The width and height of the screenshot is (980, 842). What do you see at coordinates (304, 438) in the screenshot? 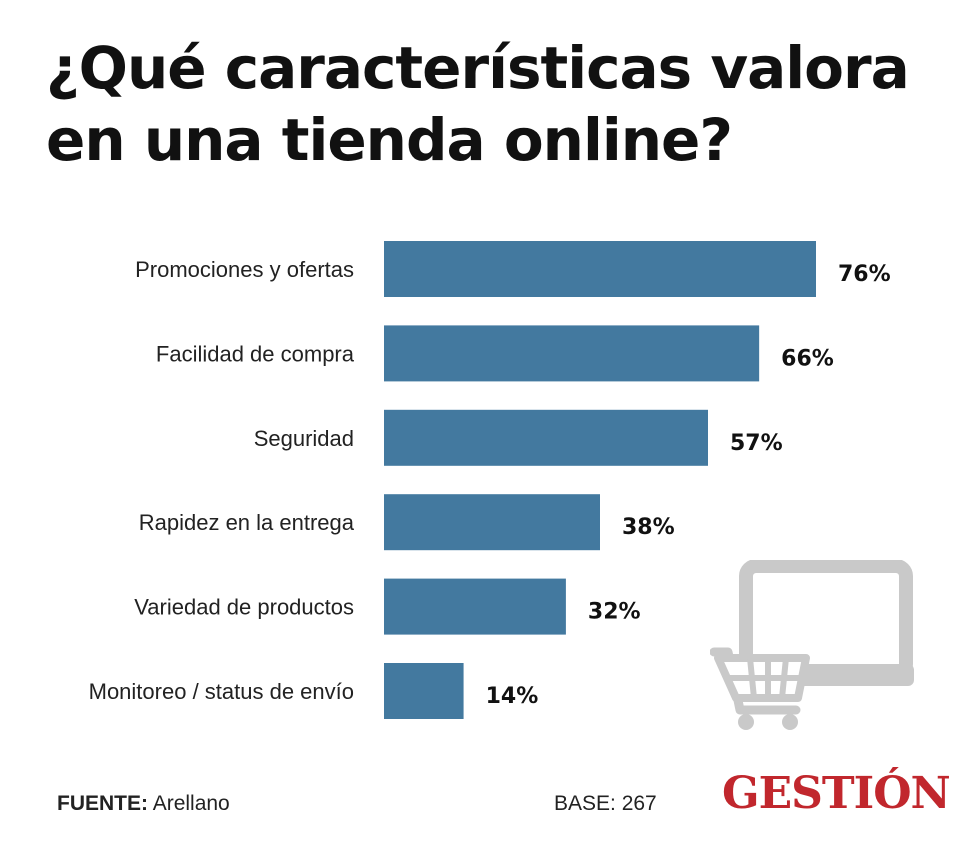
I see `category-label-3: Seguridad` at bounding box center [304, 438].